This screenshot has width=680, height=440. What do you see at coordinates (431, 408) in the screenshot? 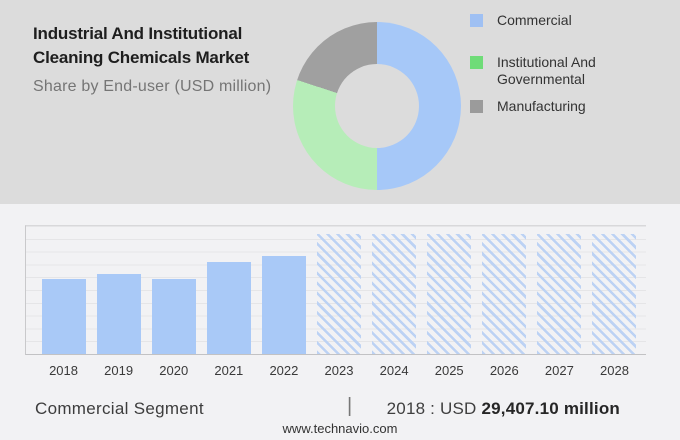
I see `highlight-value-prefix: 2018 : USD` at bounding box center [431, 408].